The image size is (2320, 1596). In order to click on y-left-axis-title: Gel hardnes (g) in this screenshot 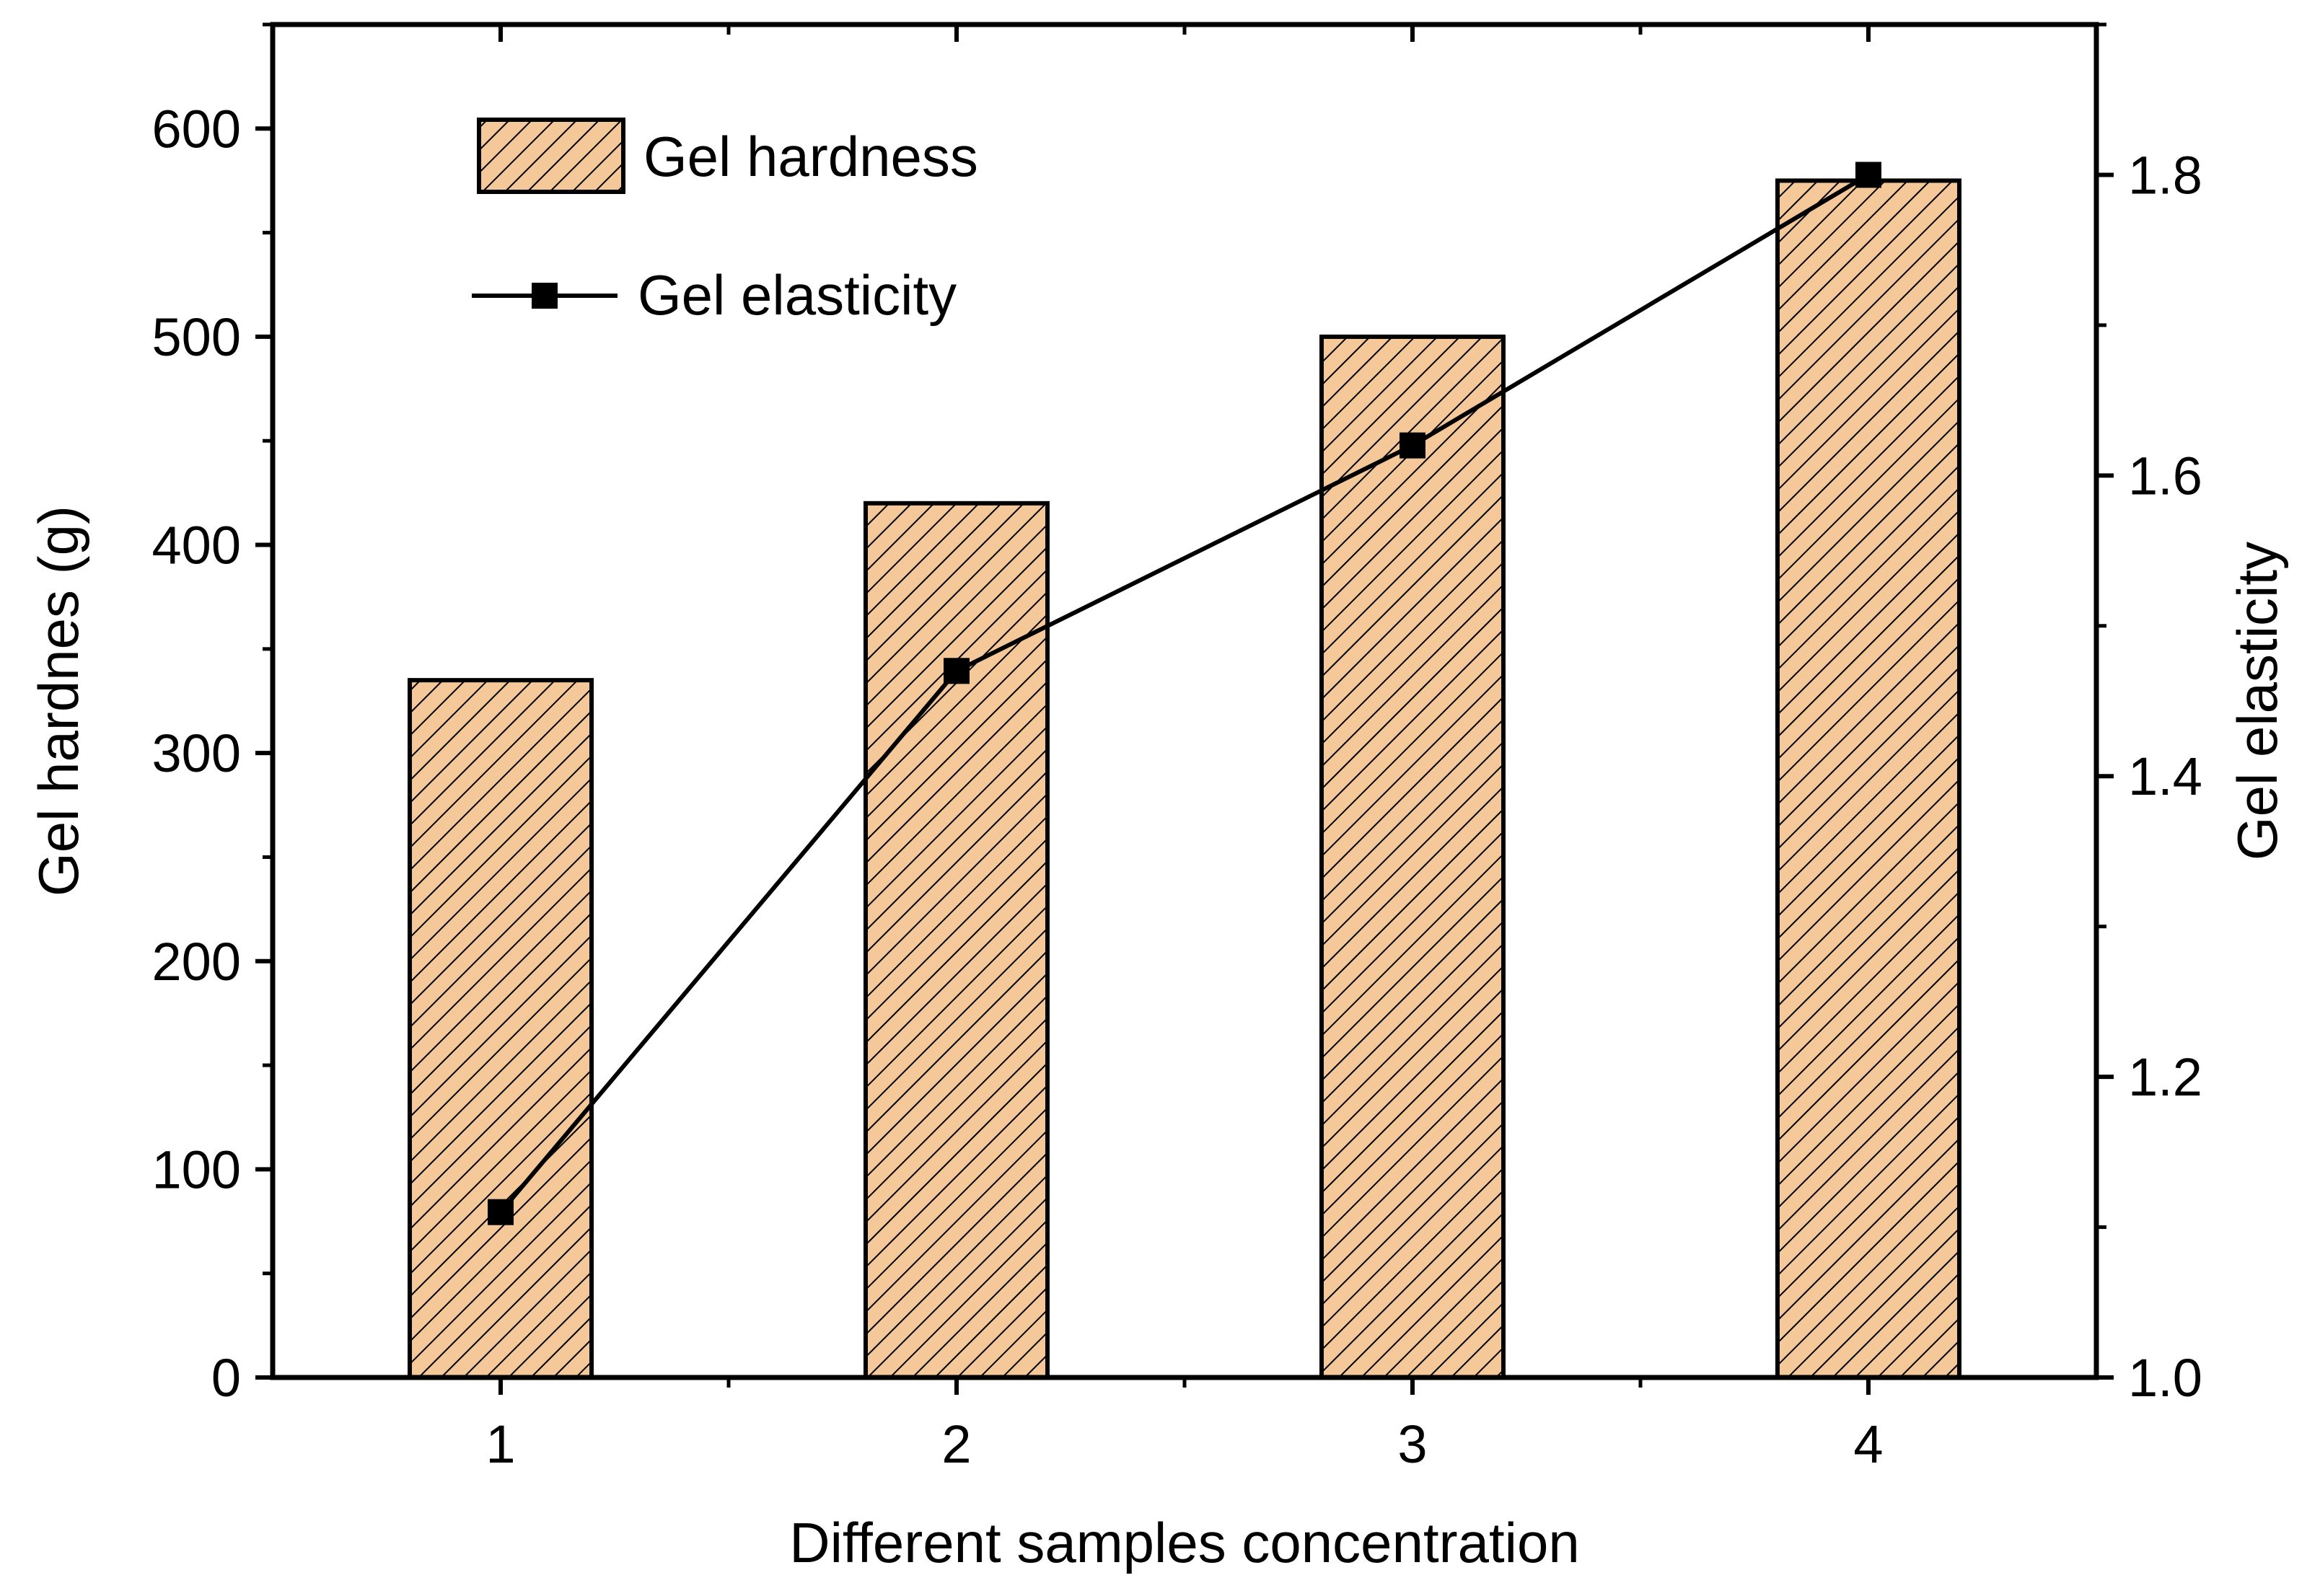, I will do `click(59, 701)`.